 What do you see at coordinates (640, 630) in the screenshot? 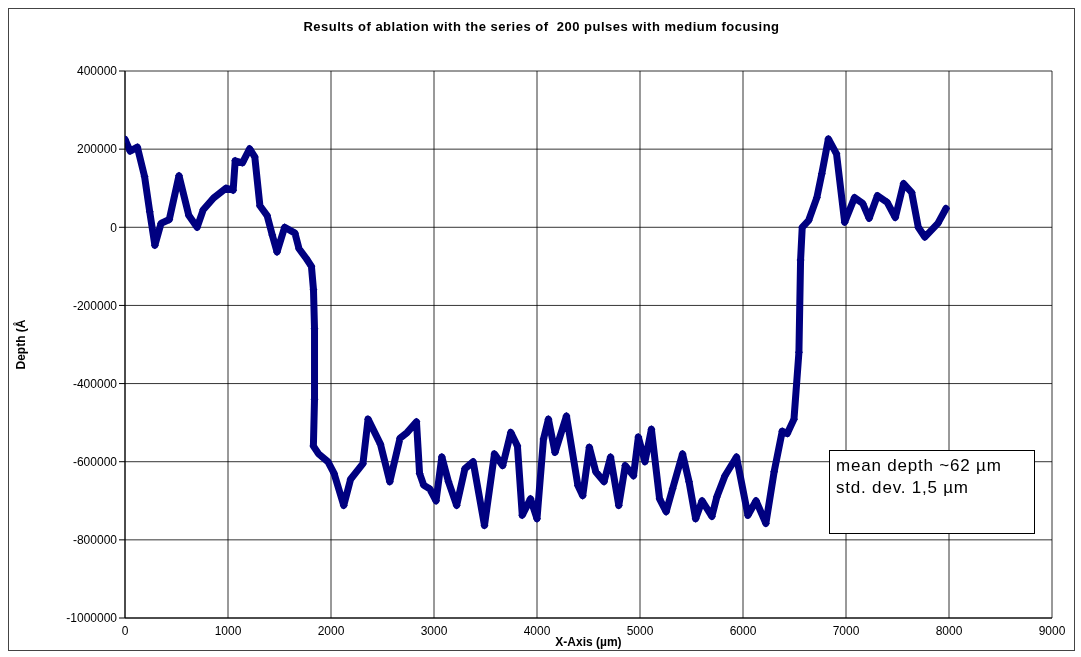
I see `x-tick-label: 5000` at bounding box center [640, 630].